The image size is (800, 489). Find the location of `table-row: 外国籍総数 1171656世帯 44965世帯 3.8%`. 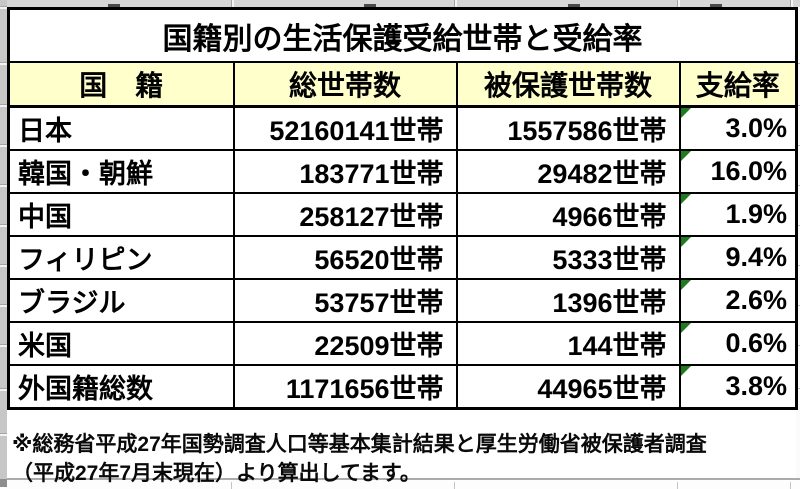

table-row: 外国籍総数 1171656世帯 44965世帯 3.8% is located at coordinates (402, 387).